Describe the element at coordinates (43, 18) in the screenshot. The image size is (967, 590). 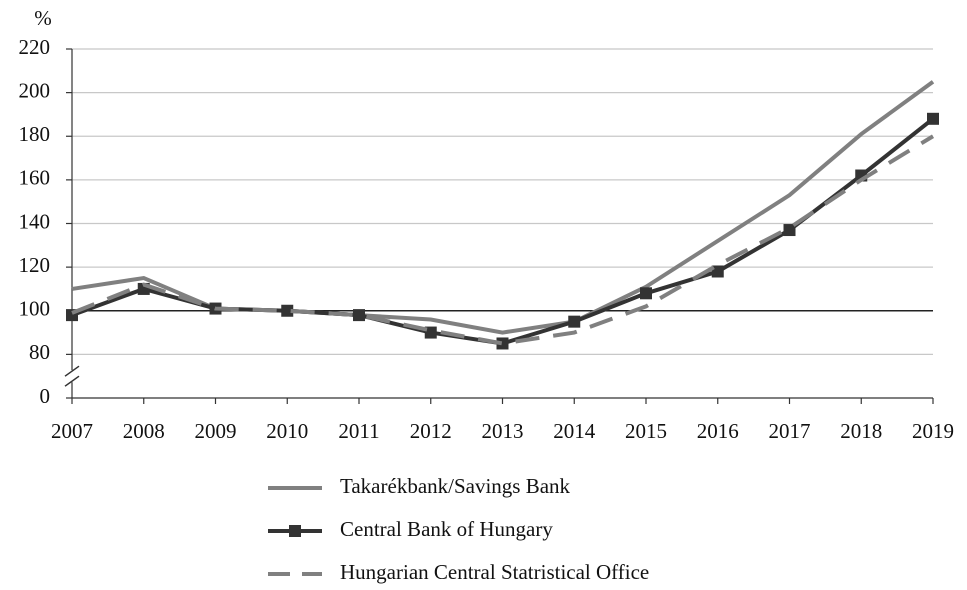
I see `y-unit-label: %` at that location.